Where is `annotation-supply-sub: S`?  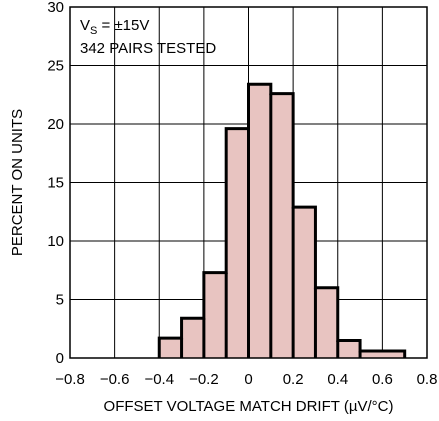
annotation-supply-sub: S is located at coordinates (93, 31).